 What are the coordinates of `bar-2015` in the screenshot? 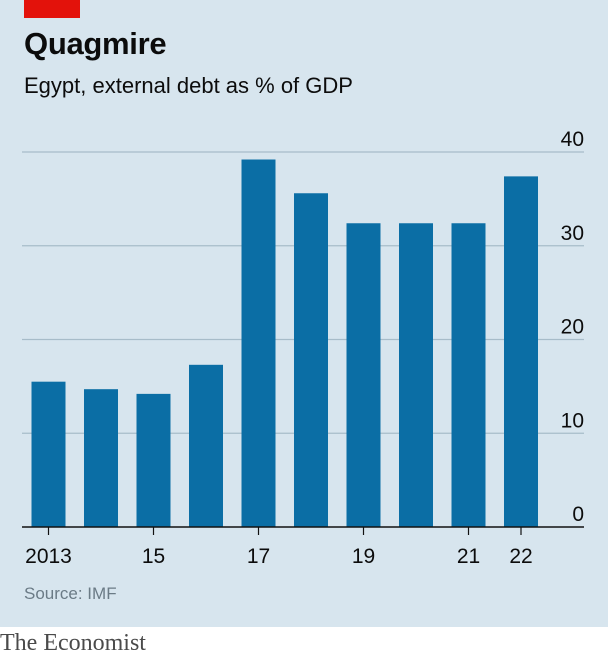 It's located at (153, 460).